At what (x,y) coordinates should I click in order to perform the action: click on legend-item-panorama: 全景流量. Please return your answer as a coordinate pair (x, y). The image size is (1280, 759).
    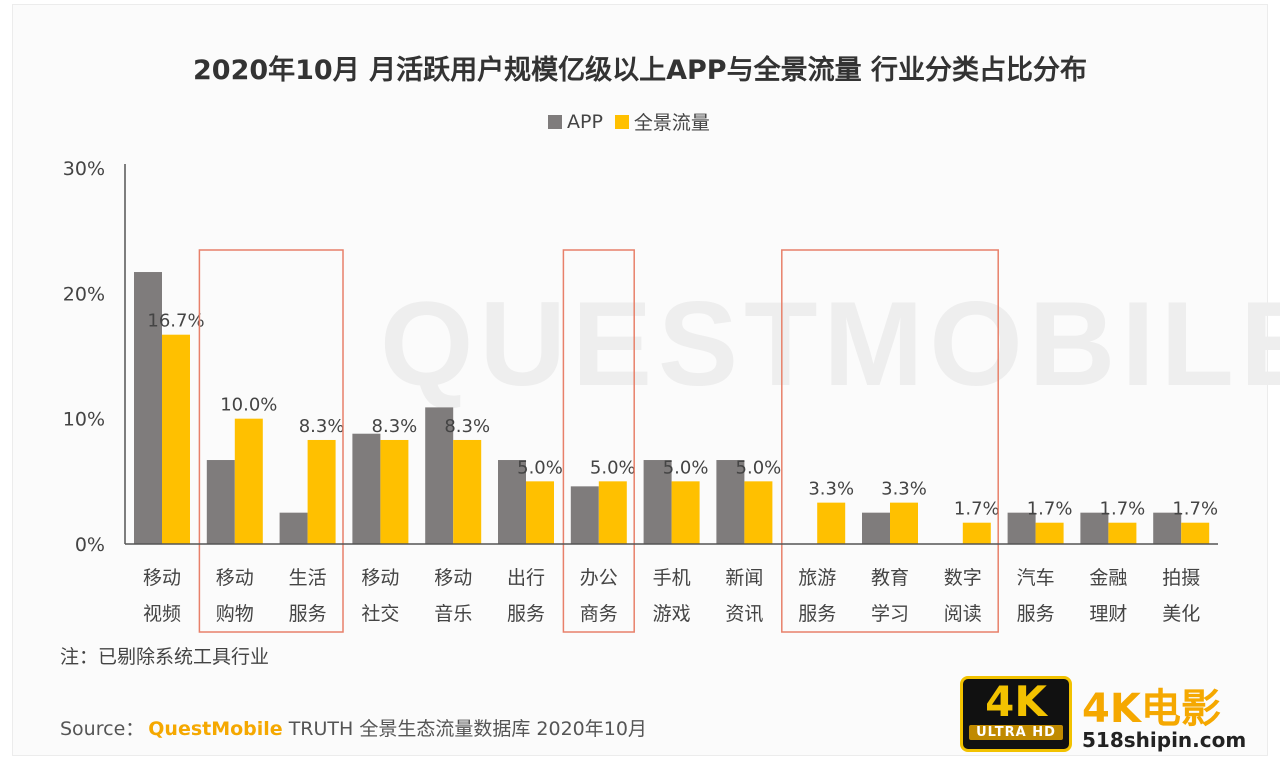
    Looking at the image, I should click on (662, 121).